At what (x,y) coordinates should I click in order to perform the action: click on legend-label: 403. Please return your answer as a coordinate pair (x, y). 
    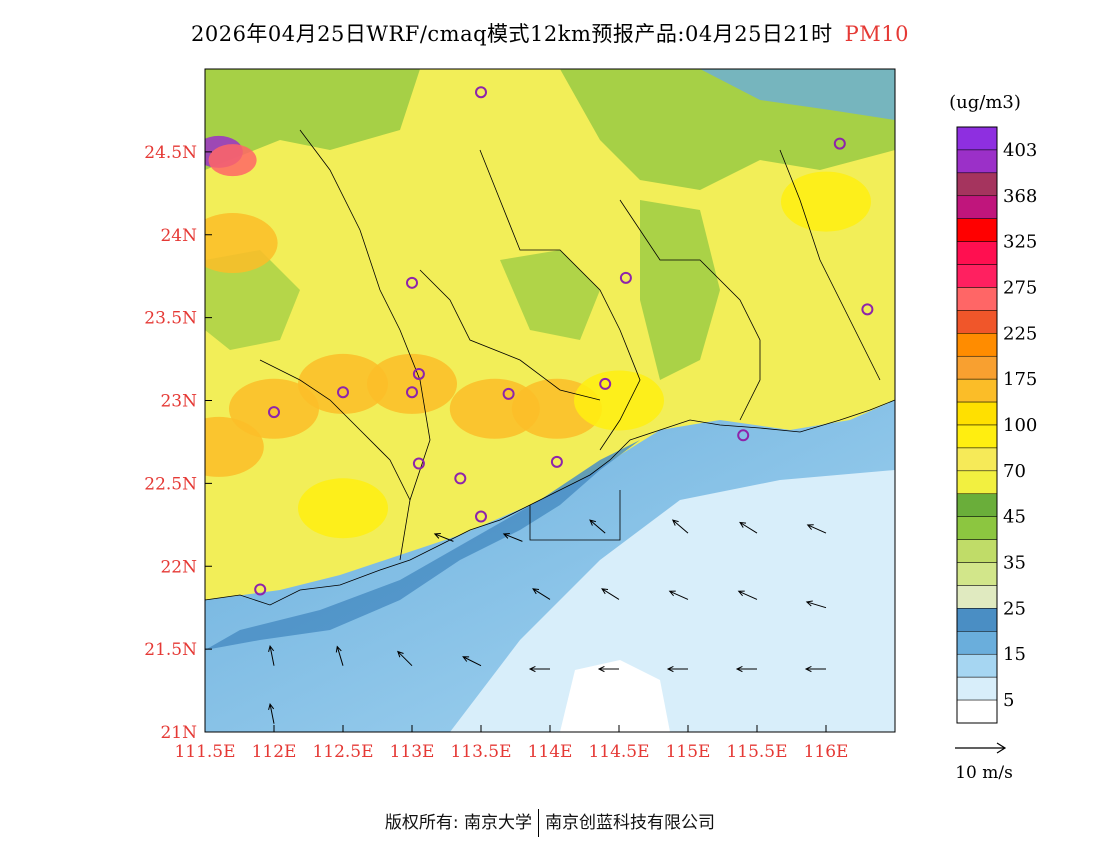
    Looking at the image, I should click on (1020, 150).